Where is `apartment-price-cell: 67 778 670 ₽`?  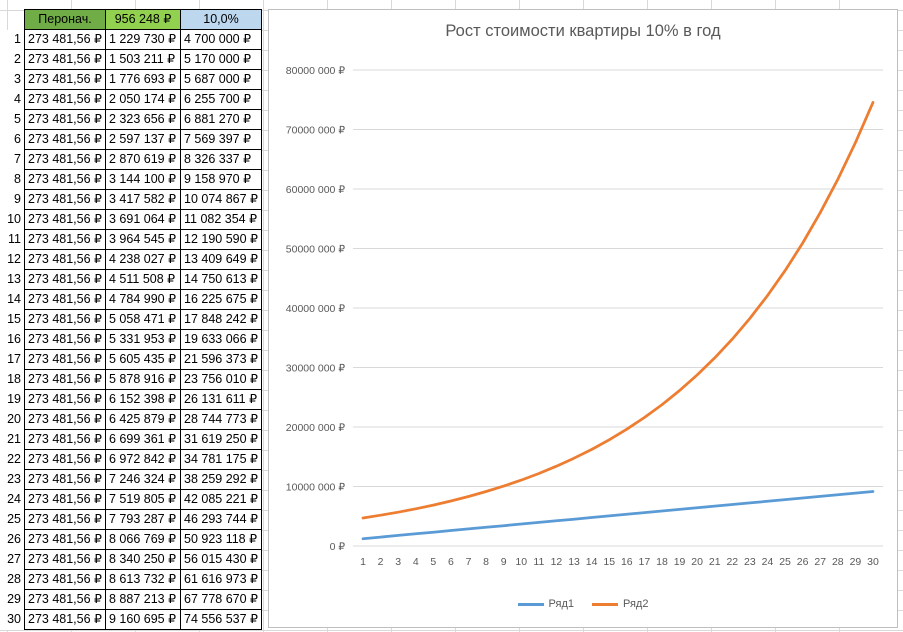
apartment-price-cell: 67 778 670 ₽ is located at coordinates (221, 599).